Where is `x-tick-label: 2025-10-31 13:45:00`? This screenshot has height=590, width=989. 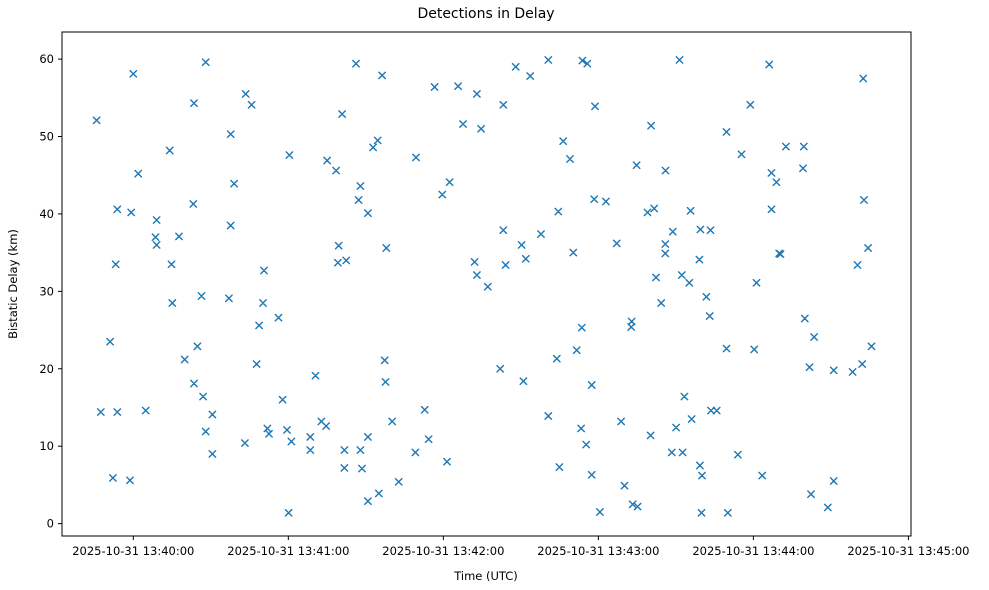
x-tick-label: 2025-10-31 13:45:00 is located at coordinates (908, 551).